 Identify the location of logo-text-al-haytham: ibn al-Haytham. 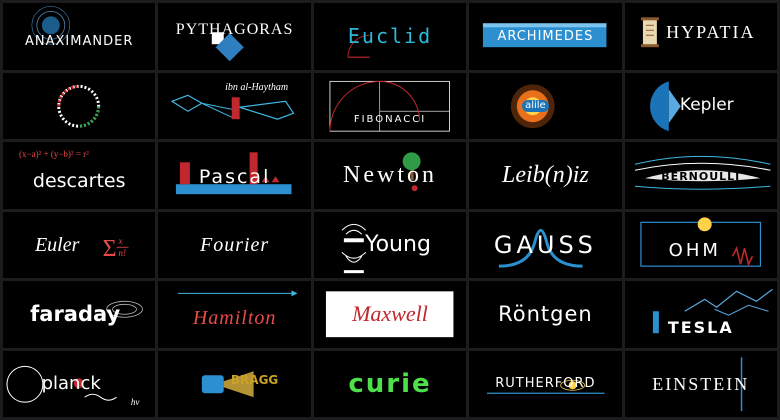
(257, 87).